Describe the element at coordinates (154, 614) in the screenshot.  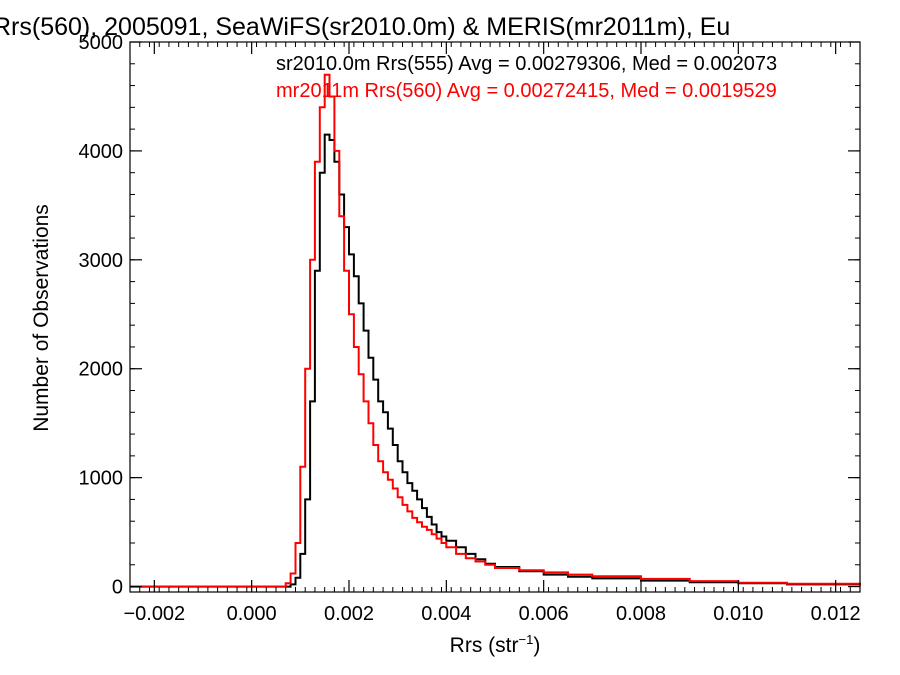
I see `x-tick-label: −0.002` at that location.